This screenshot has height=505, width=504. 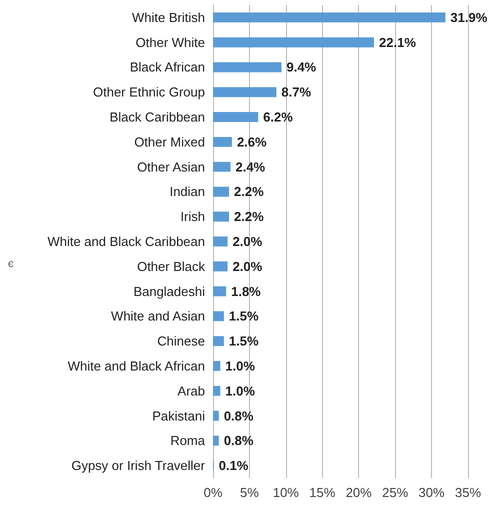 What do you see at coordinates (397, 42) in the screenshot?
I see `data-label: 22.1%` at bounding box center [397, 42].